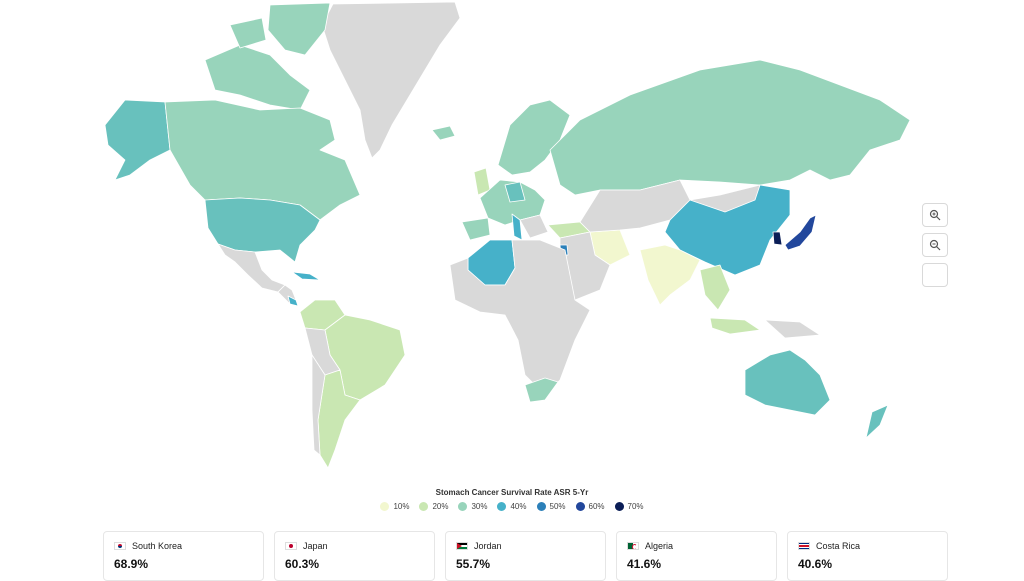 The height and width of the screenshot is (581, 1024). I want to click on legend-item: 20%, so click(433, 506).